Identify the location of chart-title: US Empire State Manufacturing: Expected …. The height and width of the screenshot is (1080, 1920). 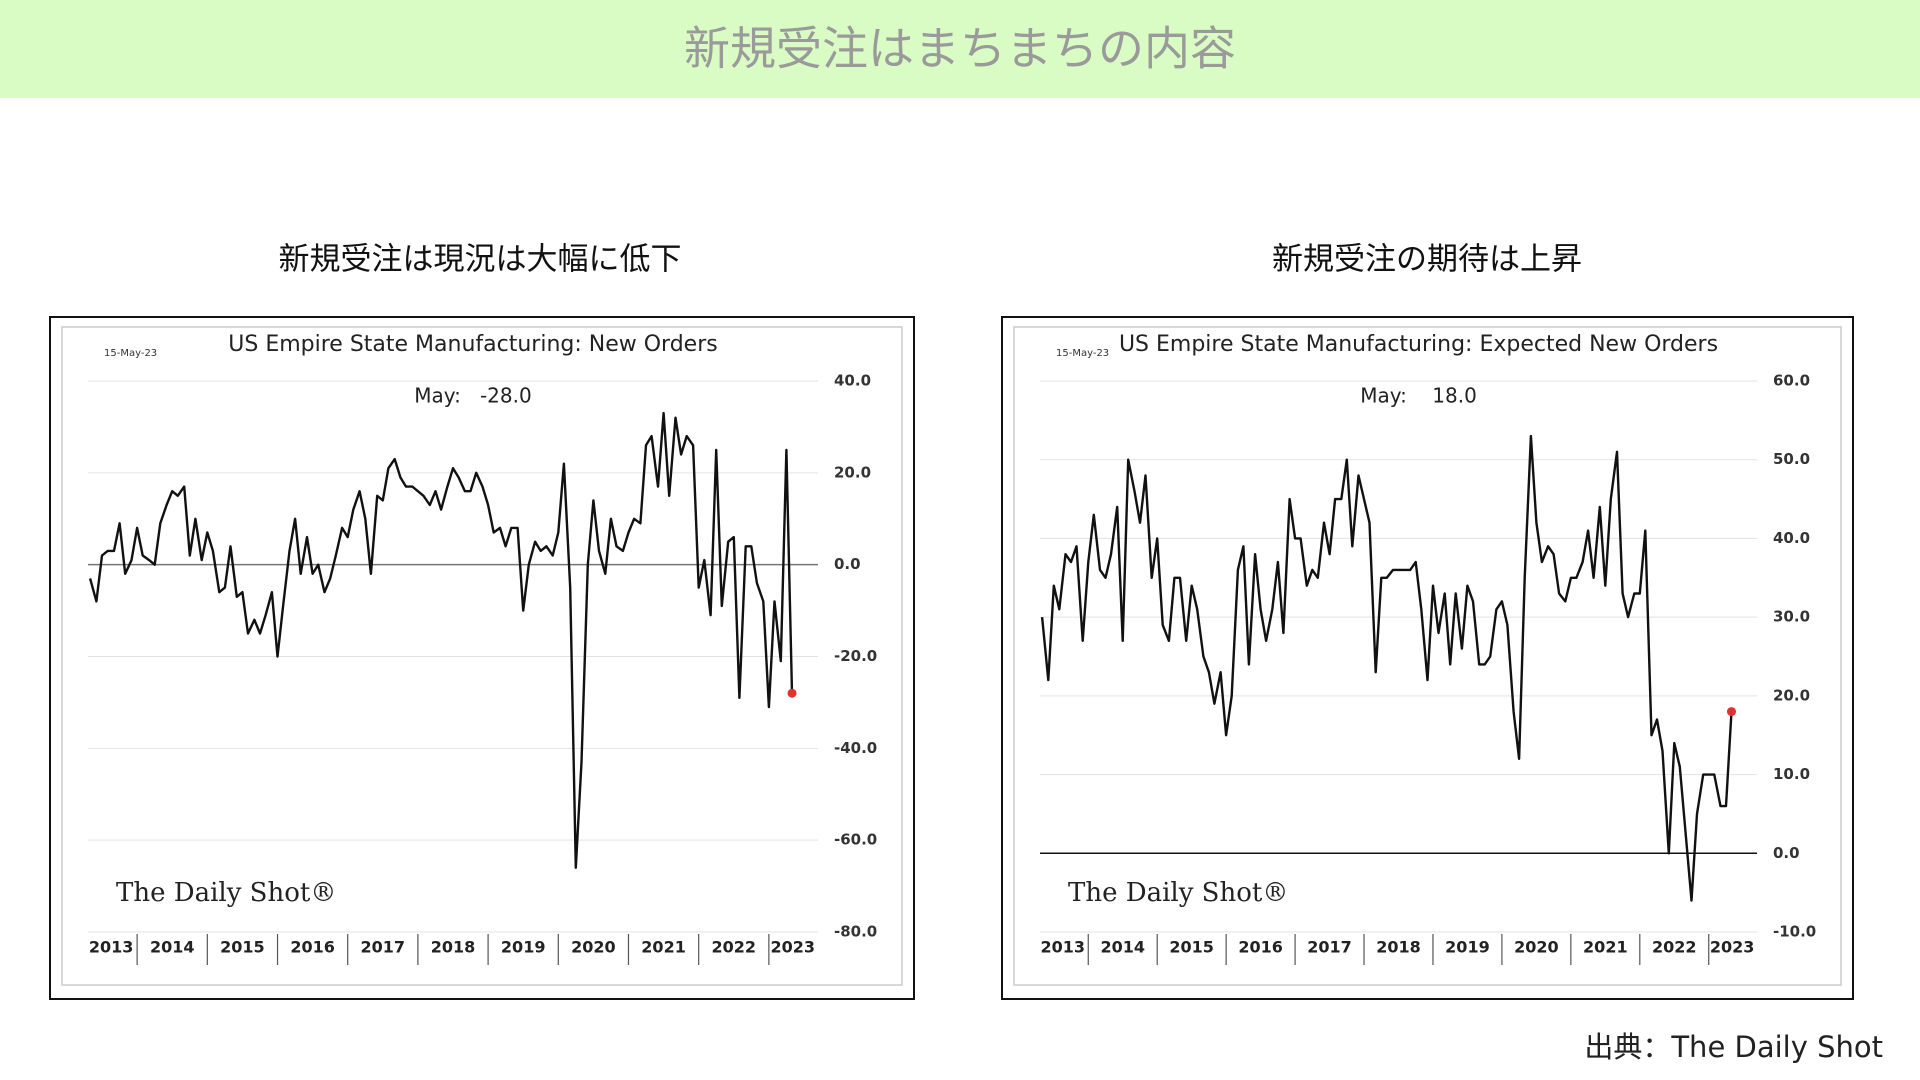
(1418, 344).